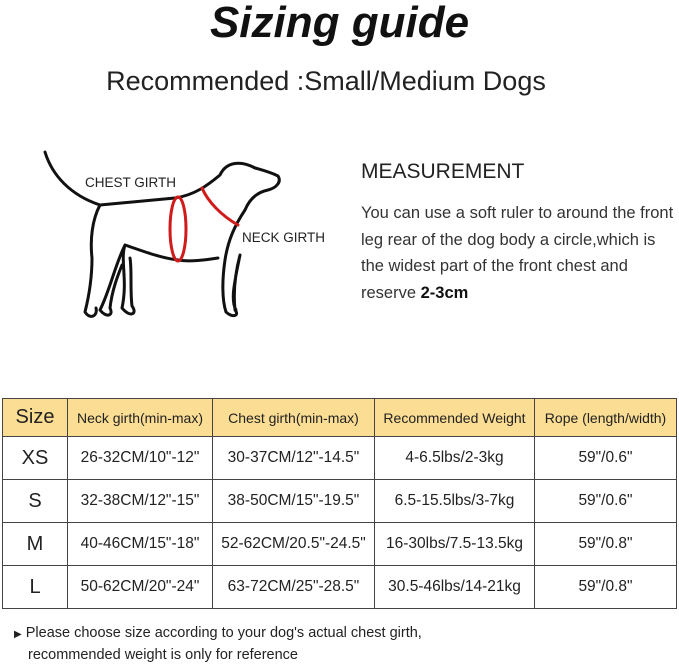 This screenshot has width=679, height=665. I want to click on note-line-2: recommended weight is only for reference, so click(163, 655).